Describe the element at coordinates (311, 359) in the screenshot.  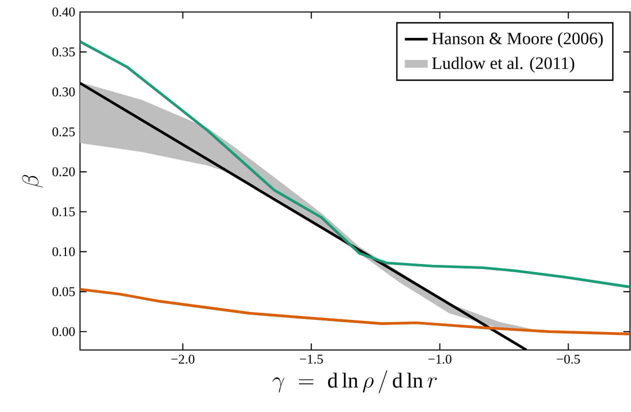
I see `x-tick-label: −1.5` at that location.